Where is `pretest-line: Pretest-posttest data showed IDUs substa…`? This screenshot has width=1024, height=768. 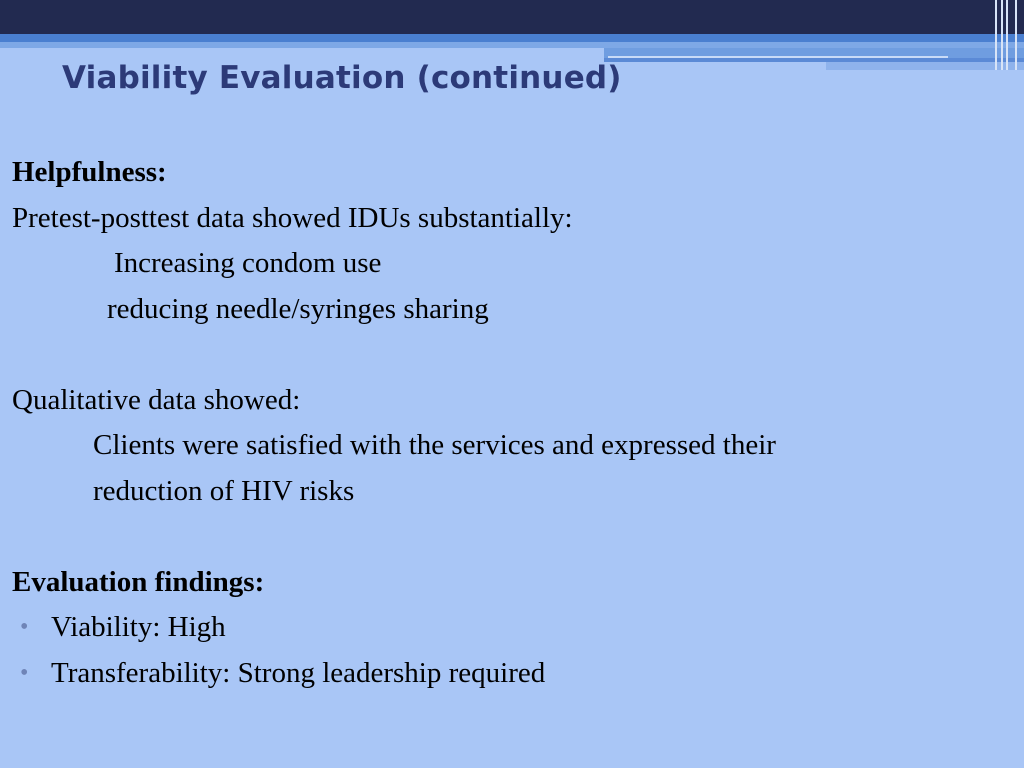
pretest-line: Pretest-posttest data showed IDUs substa… is located at coordinates (292, 217).